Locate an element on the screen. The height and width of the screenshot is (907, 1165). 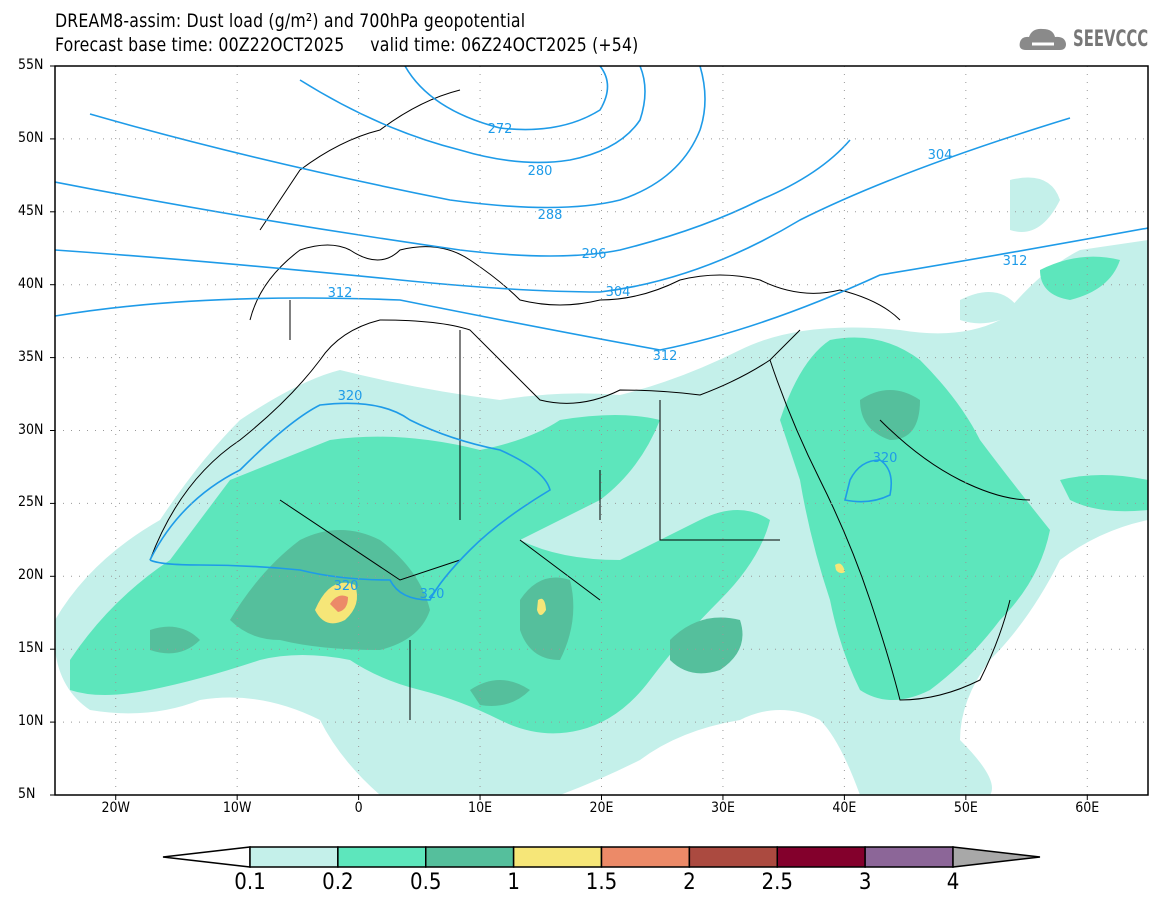
colorbar-over-triangle is located at coordinates (996, 857).